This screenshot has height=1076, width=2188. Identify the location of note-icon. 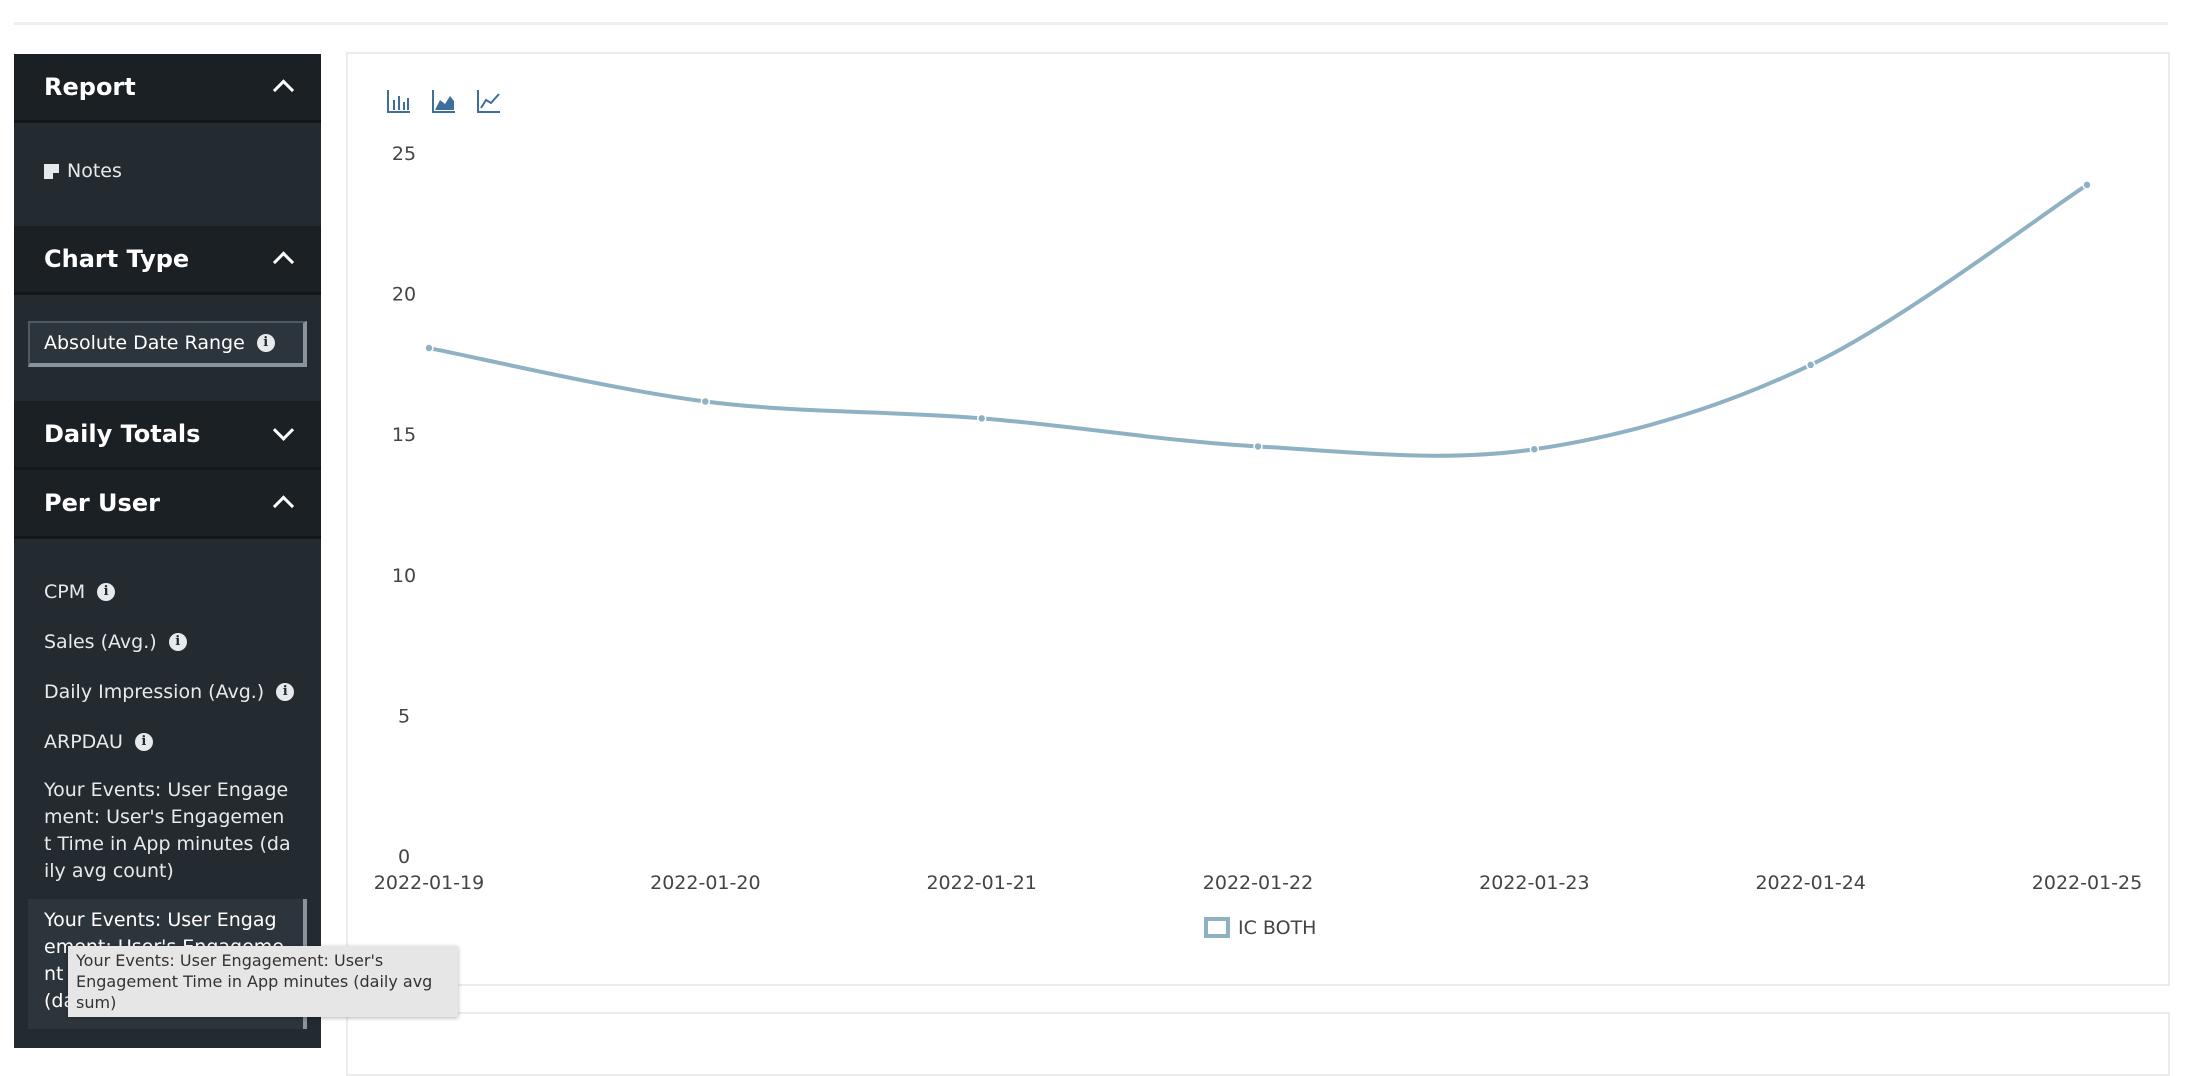
(51, 171).